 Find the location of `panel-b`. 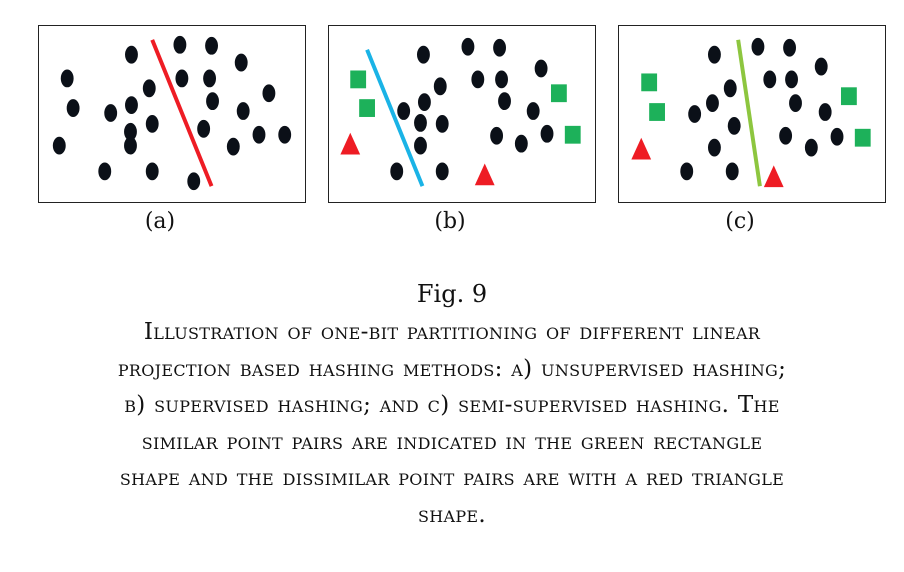

panel-b is located at coordinates (462, 114).